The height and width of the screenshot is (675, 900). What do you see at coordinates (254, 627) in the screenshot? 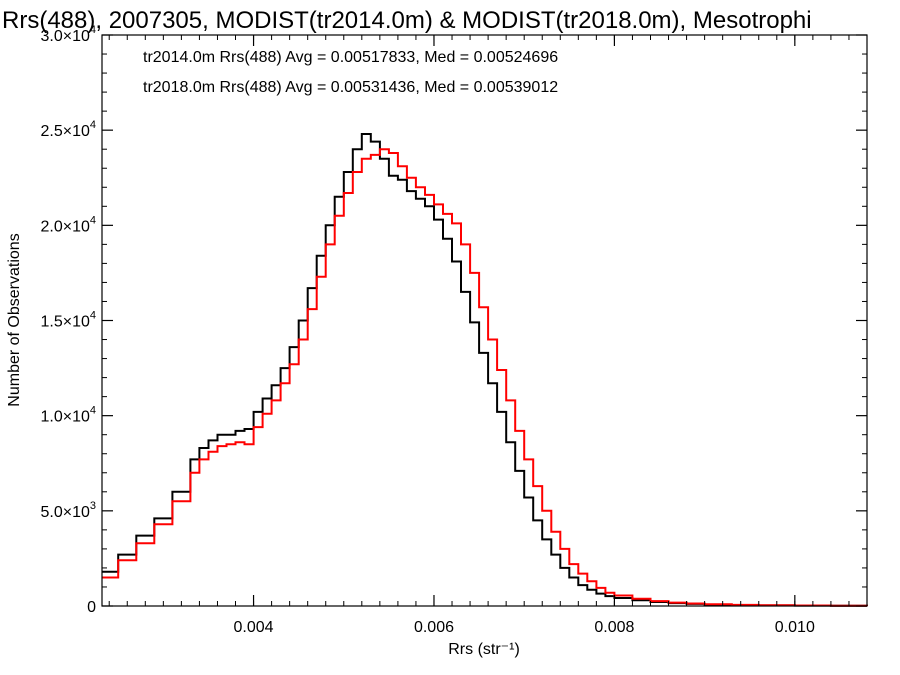
I see `x-tick-label: 0.004` at bounding box center [254, 627].